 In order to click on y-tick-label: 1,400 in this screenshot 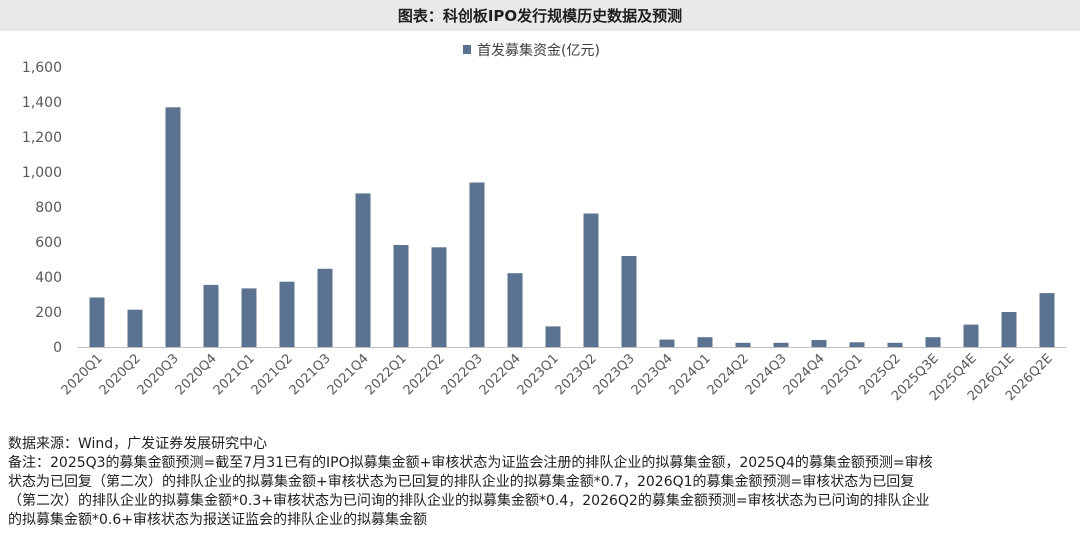, I will do `click(42, 103)`.